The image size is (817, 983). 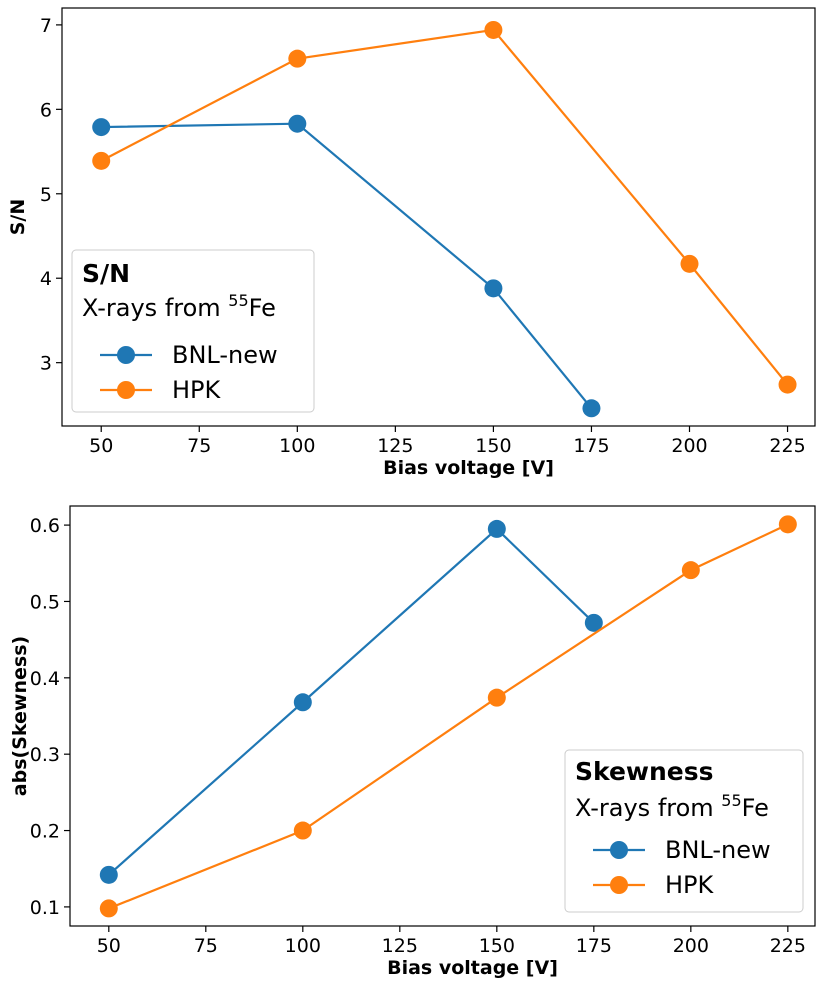 I want to click on y-tick-label: 0.1, so click(x=45, y=908).